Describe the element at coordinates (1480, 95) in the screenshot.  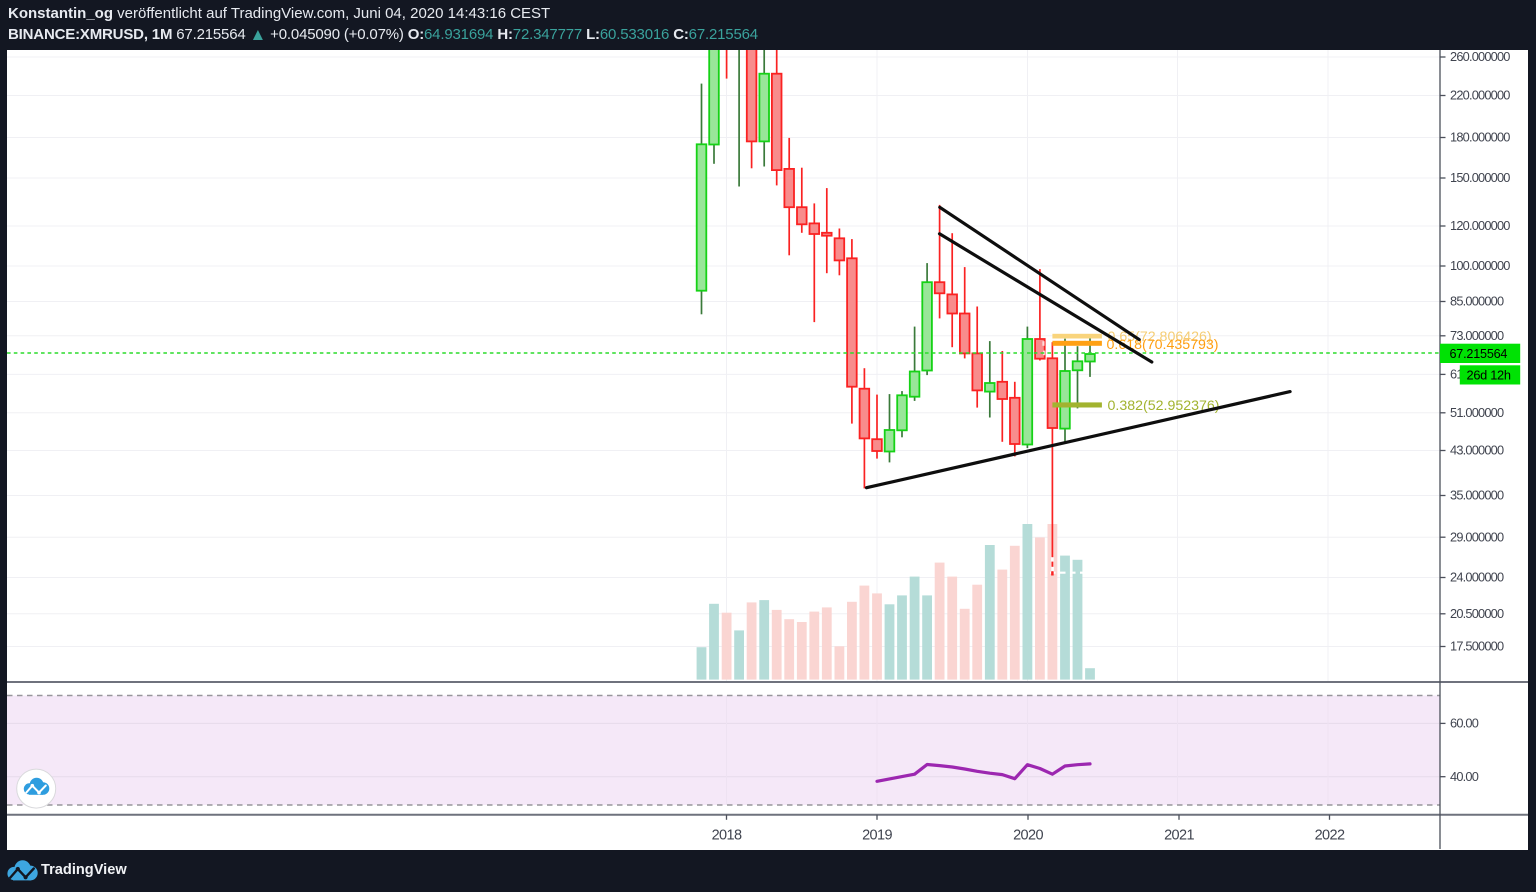
I see `svg-text: 220.000000` at that location.